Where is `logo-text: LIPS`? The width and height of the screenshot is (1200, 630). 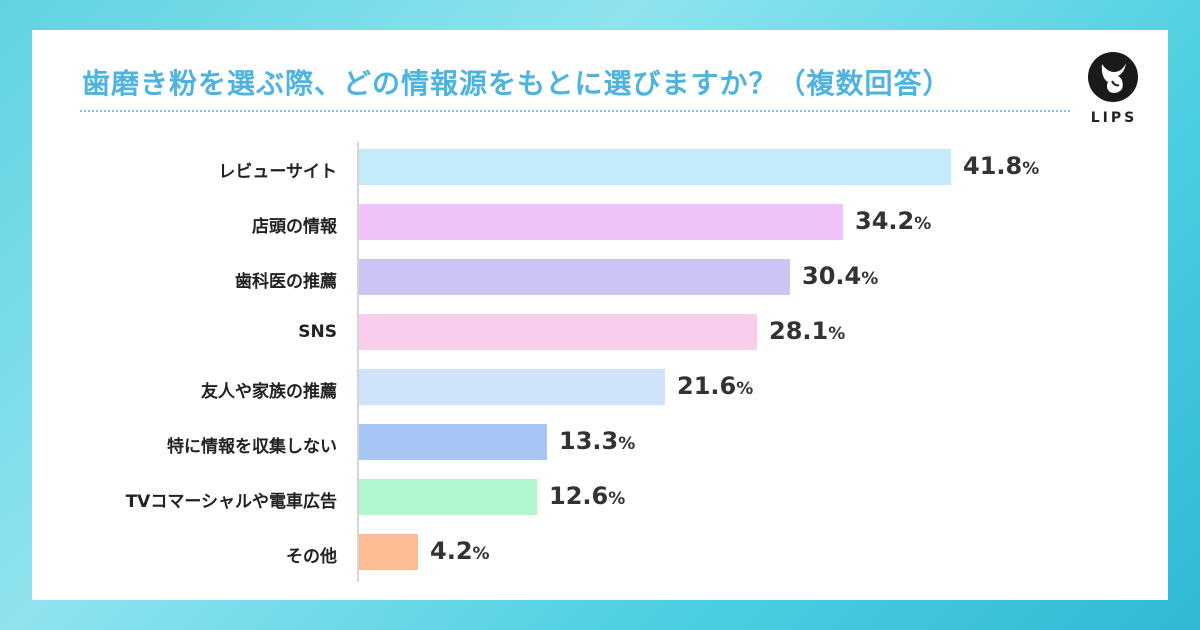
logo-text: LIPS is located at coordinates (1114, 118).